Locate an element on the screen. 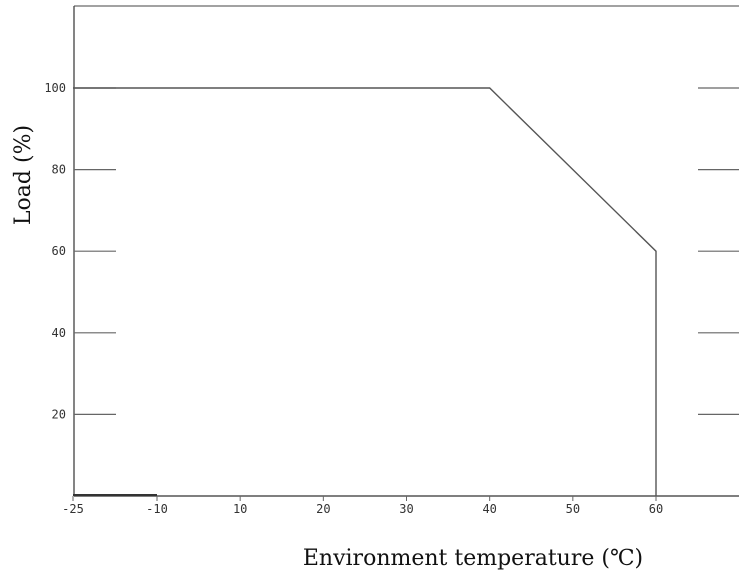 This screenshot has width=739, height=576. x-tick-label: 60 is located at coordinates (656, 509).